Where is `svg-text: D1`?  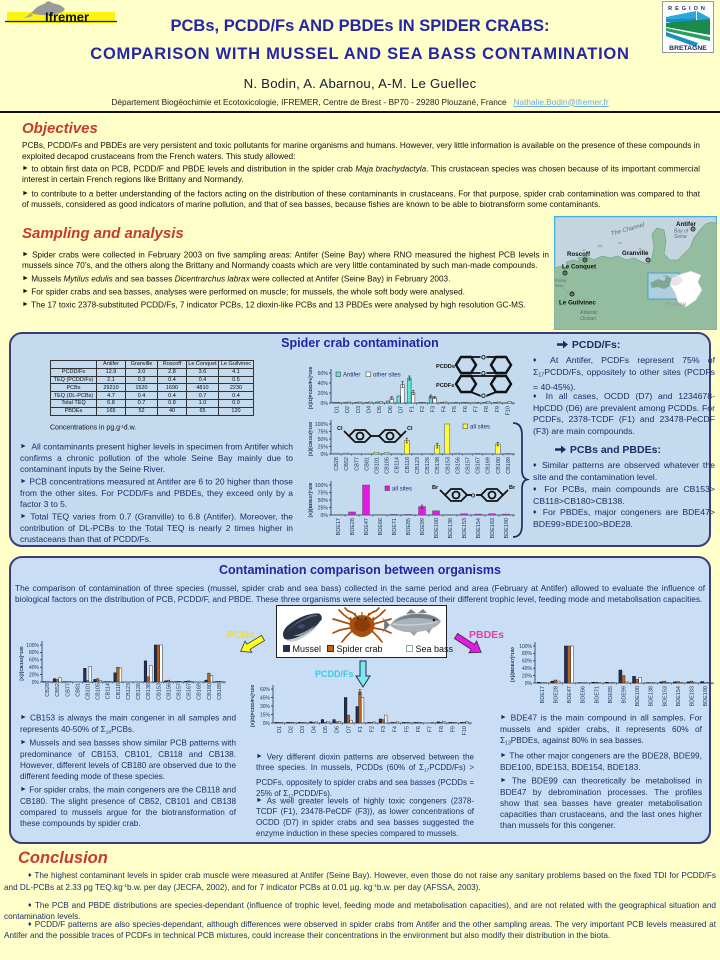
svg-text: D1 is located at coordinates (337, 409).